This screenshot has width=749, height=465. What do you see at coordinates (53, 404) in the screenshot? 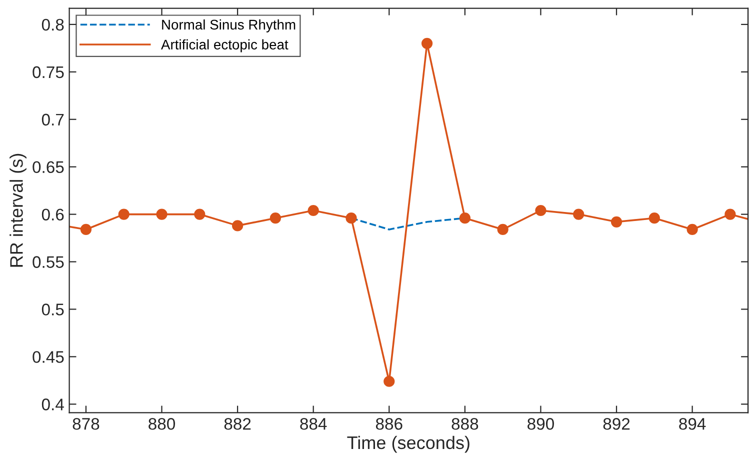
I see `y-tick-label: 0.4` at bounding box center [53, 404].